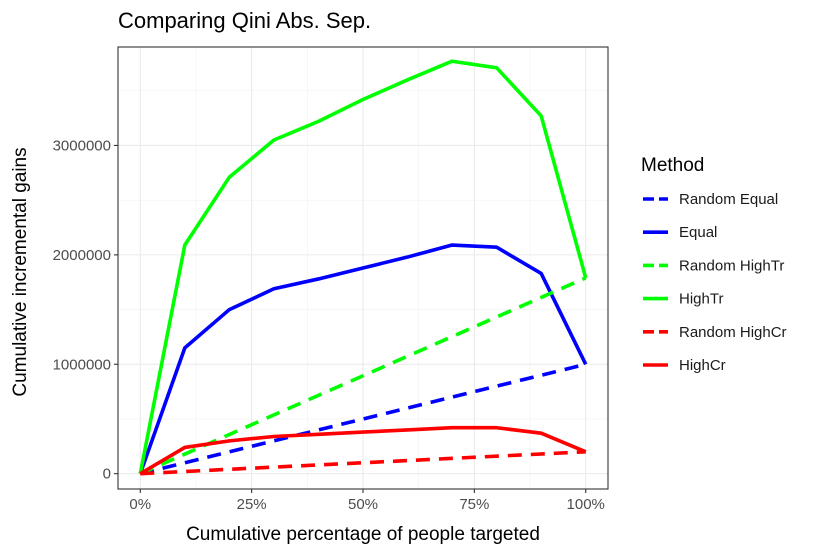 The image size is (830, 554). I want to click on y-axis-title: Cumulative incremental gains, so click(20, 271).